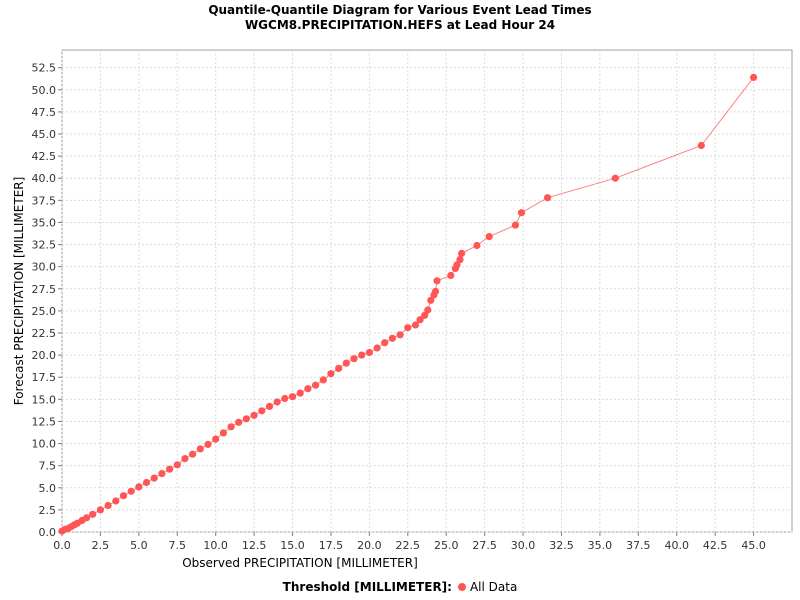 This screenshot has width=800, height=600. I want to click on x-tick-label: 5.0, so click(139, 545).